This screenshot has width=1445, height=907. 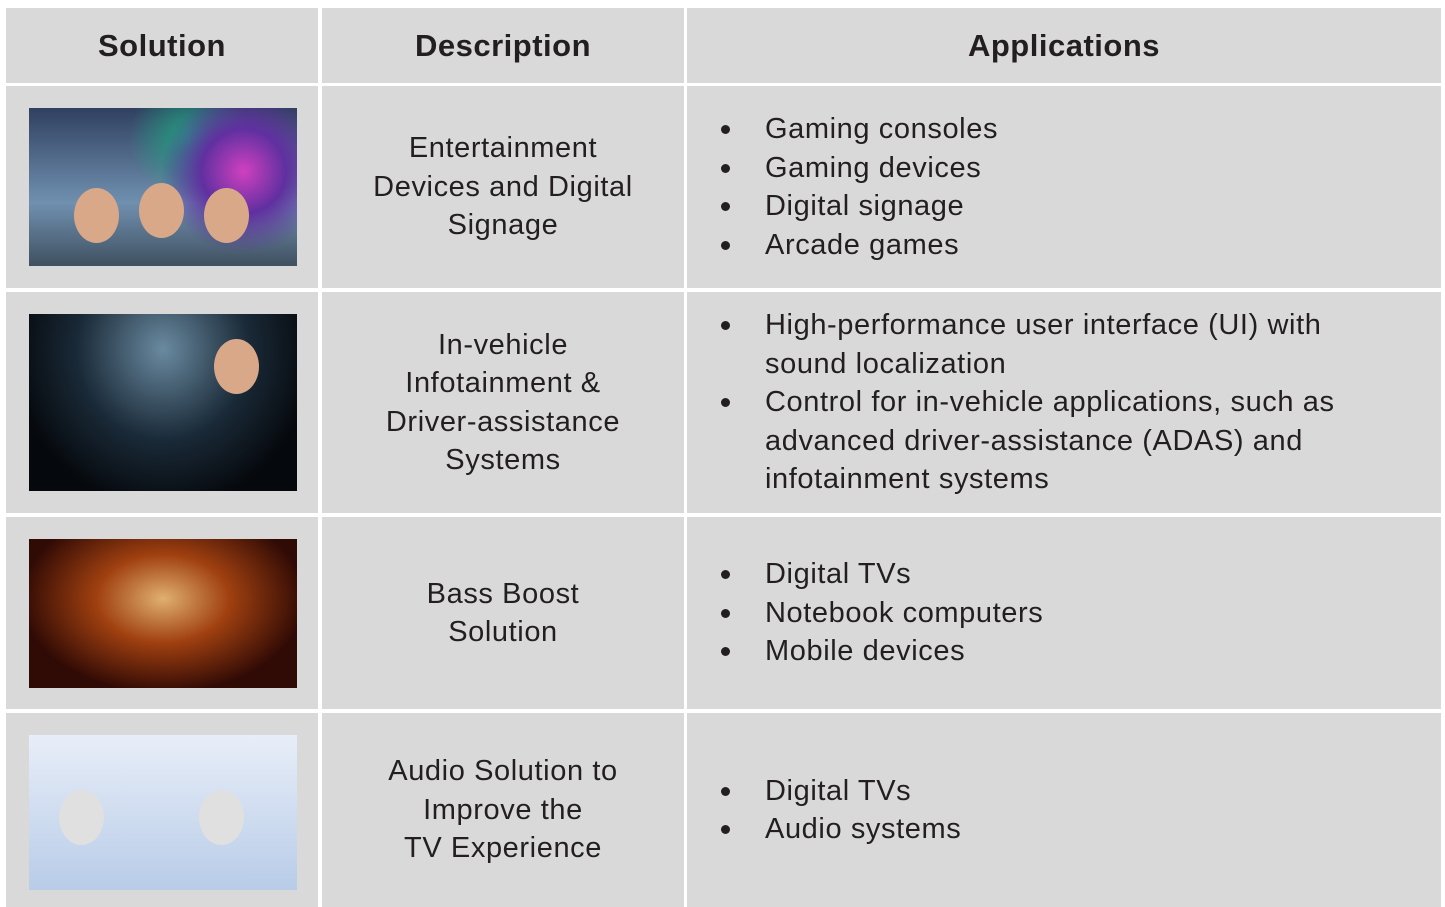 What do you see at coordinates (503, 460) in the screenshot?
I see `description-line: Systems` at bounding box center [503, 460].